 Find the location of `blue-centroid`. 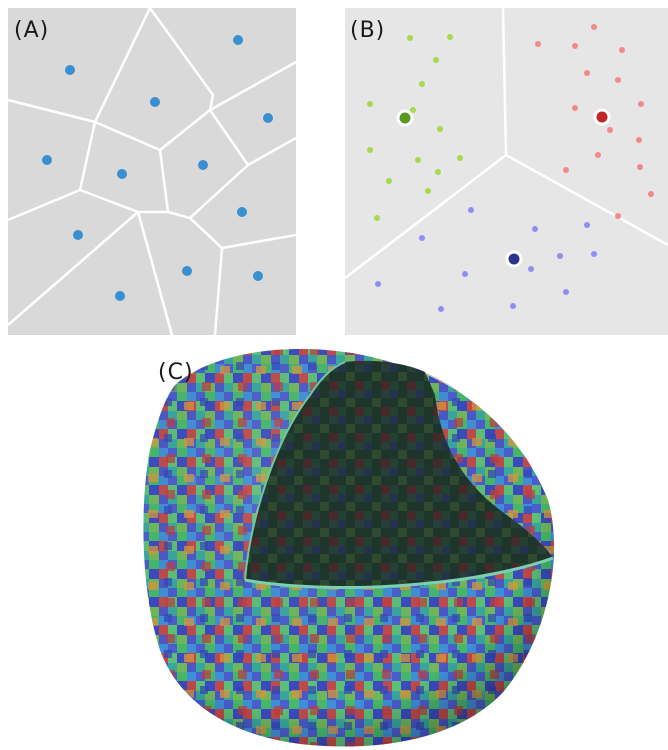

blue-centroid is located at coordinates (514, 259).